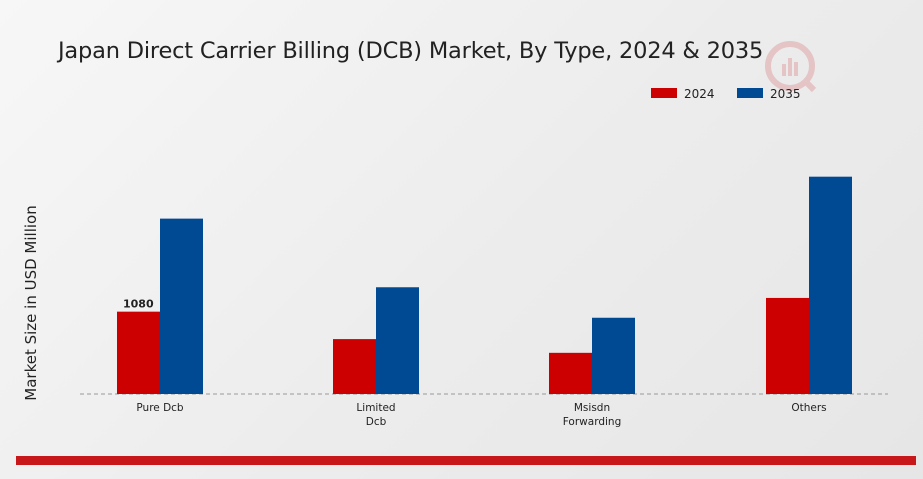 The width and height of the screenshot is (923, 479). I want to click on x-tick-label-2-1: Forwarding, so click(592, 422).